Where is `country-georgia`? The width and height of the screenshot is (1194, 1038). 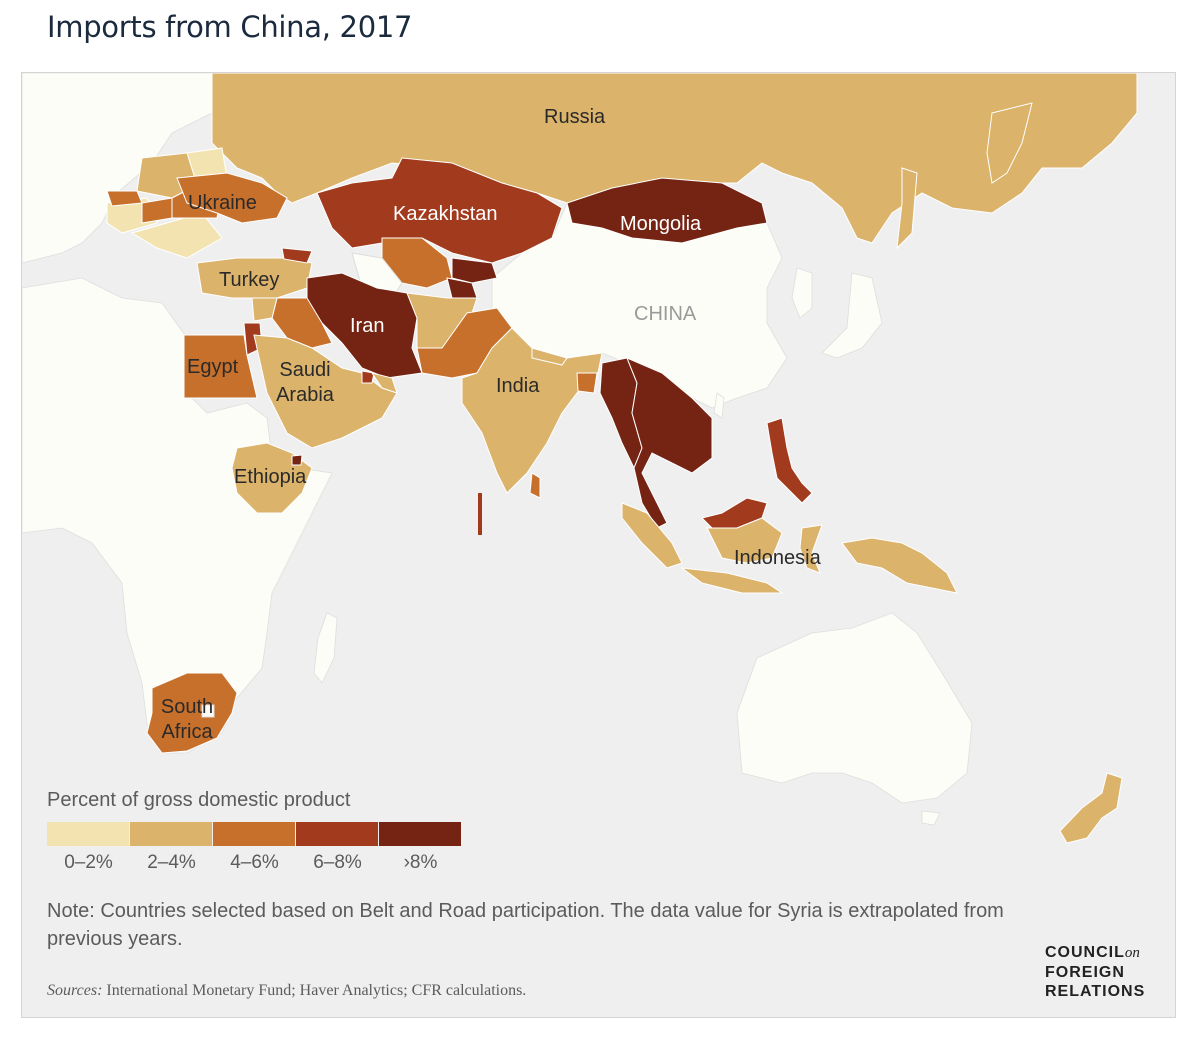 country-georgia is located at coordinates (297, 255).